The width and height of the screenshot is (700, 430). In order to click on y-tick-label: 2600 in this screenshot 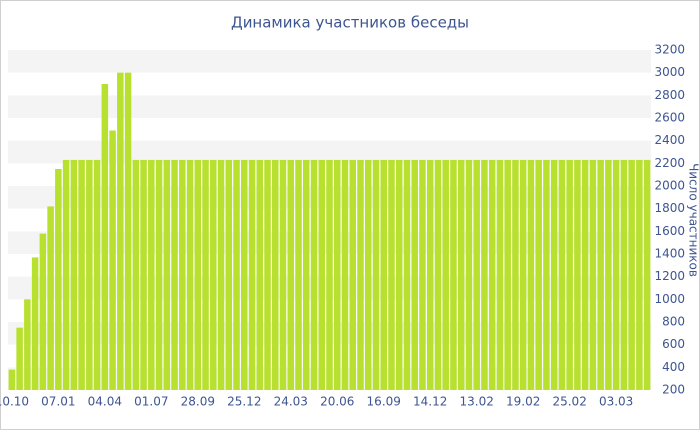, I will do `click(669, 118)`.